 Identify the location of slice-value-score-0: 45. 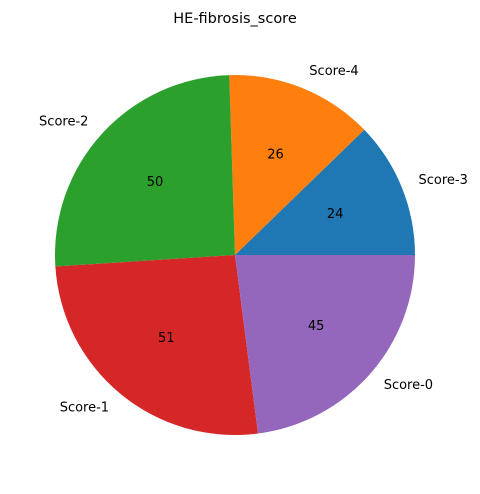
(316, 326).